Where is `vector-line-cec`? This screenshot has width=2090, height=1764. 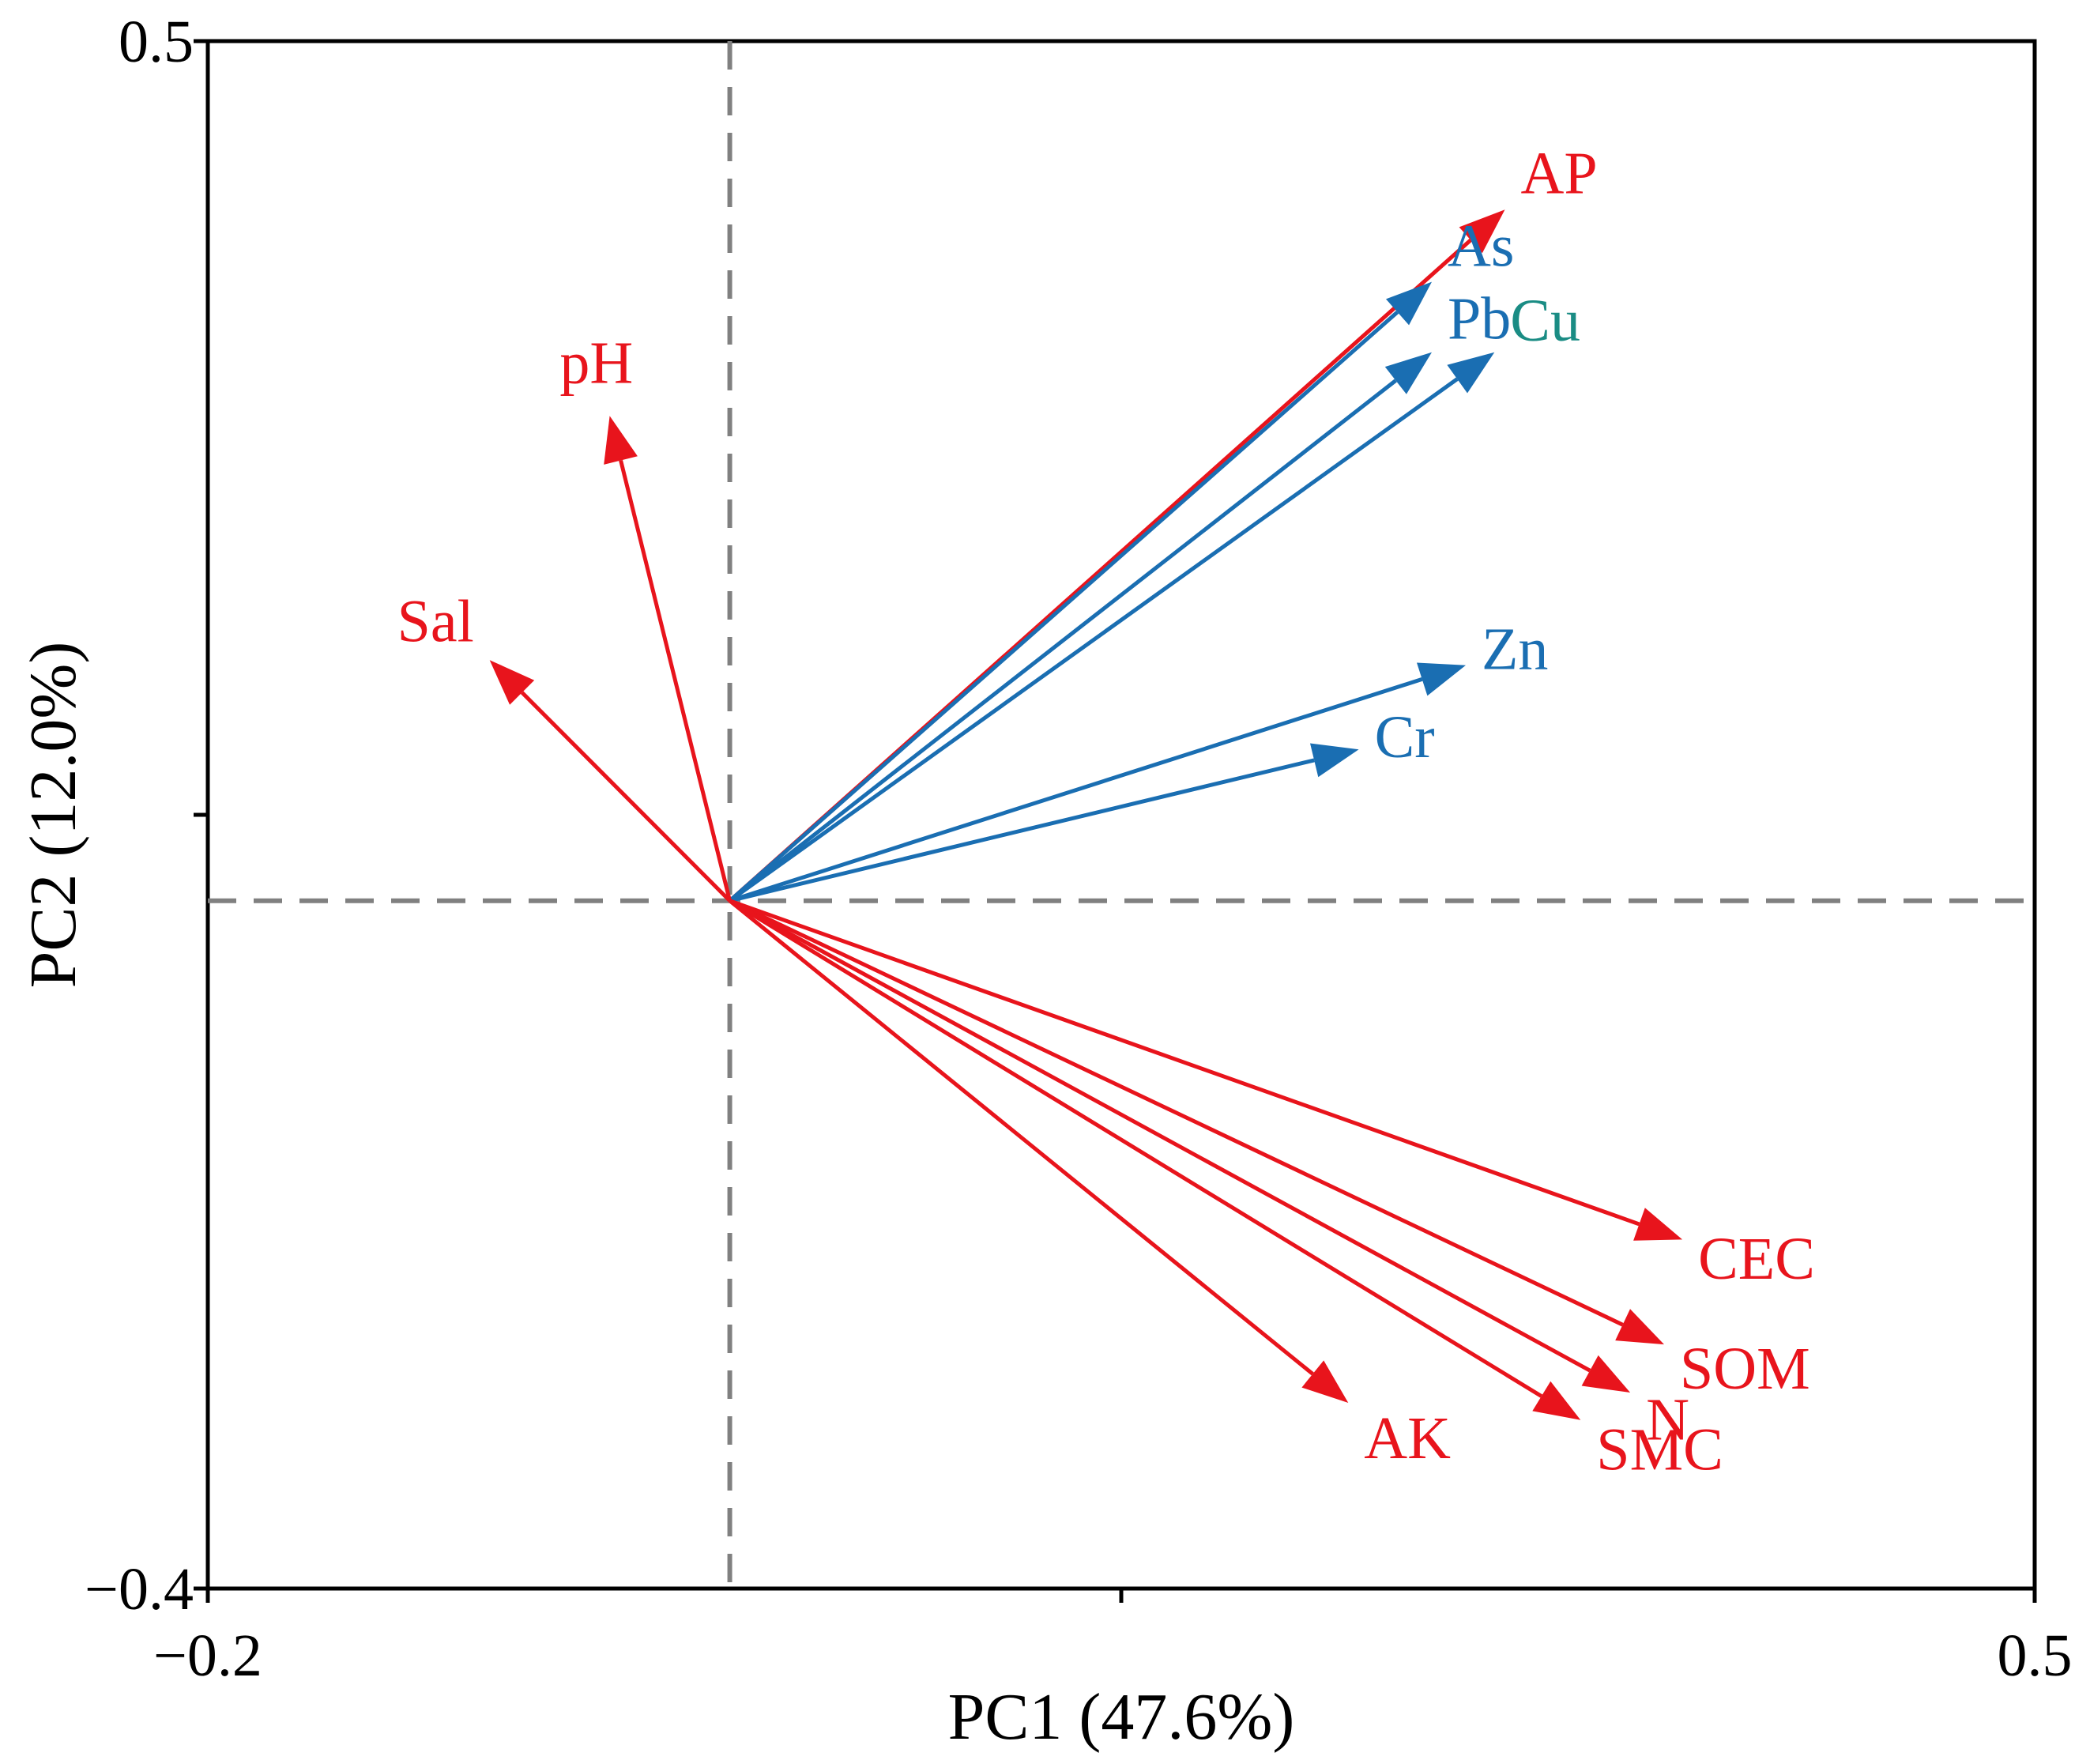 vector-line-cec is located at coordinates (1184, 1063).